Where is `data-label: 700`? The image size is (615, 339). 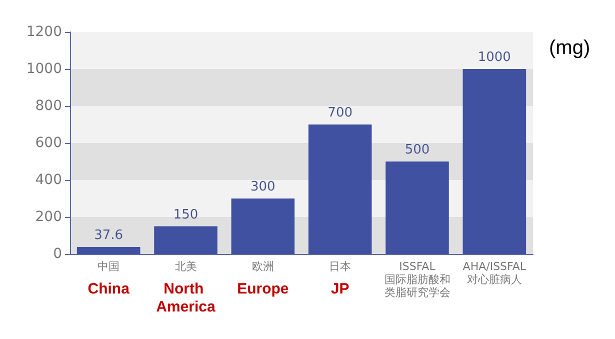
data-label: 700 is located at coordinates (340, 113).